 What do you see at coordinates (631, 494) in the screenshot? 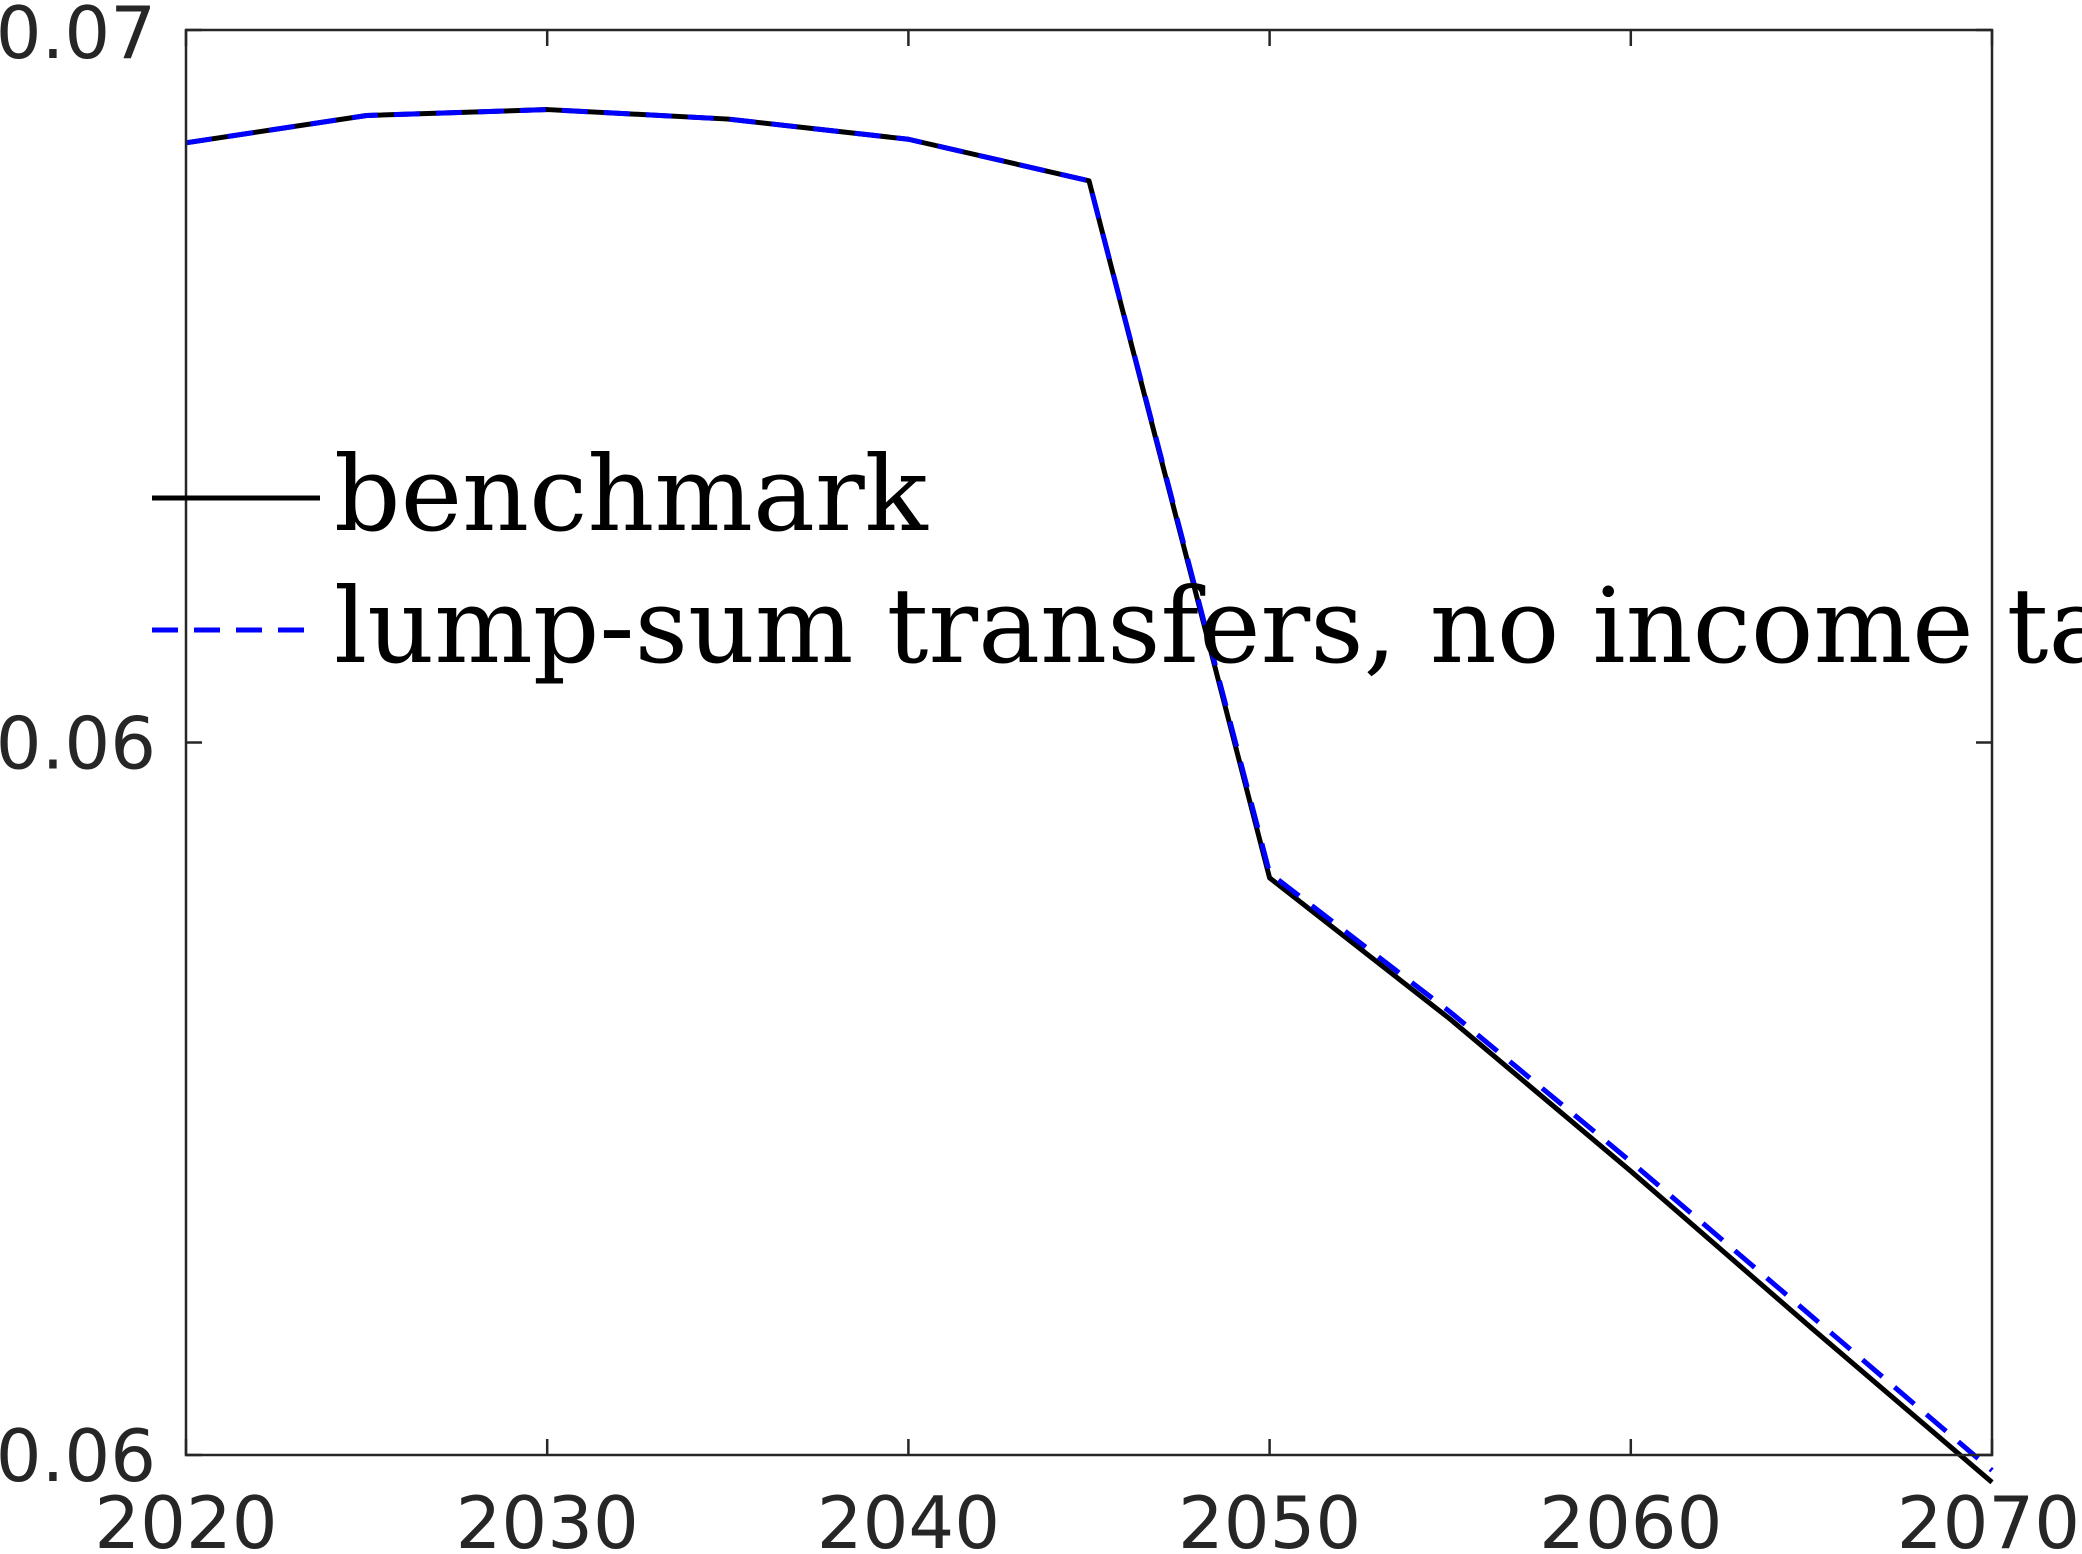
I see `legend-label-1: benchmark` at bounding box center [631, 494].